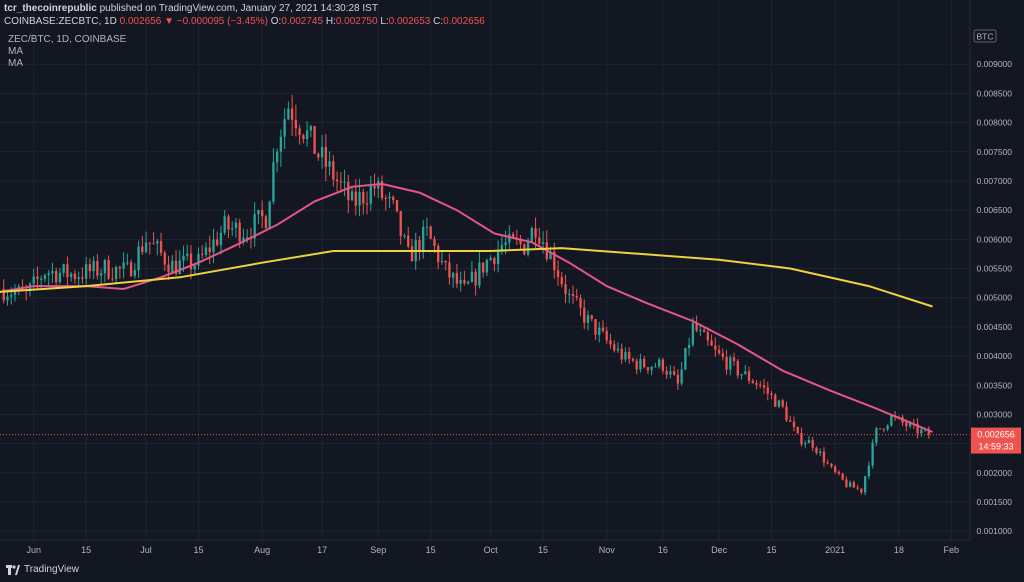 Image resolution: width=1024 pixels, height=582 pixels. I want to click on high-value: 0.002750, so click(356, 21).